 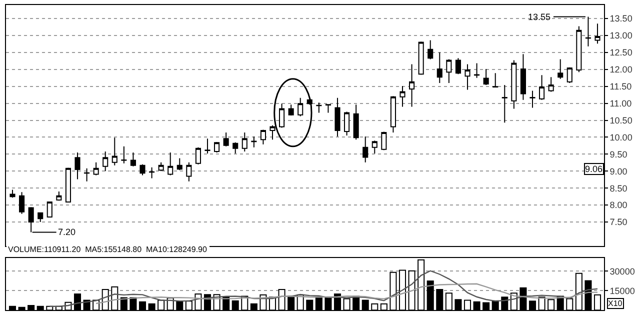 I want to click on y-tick-label: 11.00, so click(x=621, y=103).